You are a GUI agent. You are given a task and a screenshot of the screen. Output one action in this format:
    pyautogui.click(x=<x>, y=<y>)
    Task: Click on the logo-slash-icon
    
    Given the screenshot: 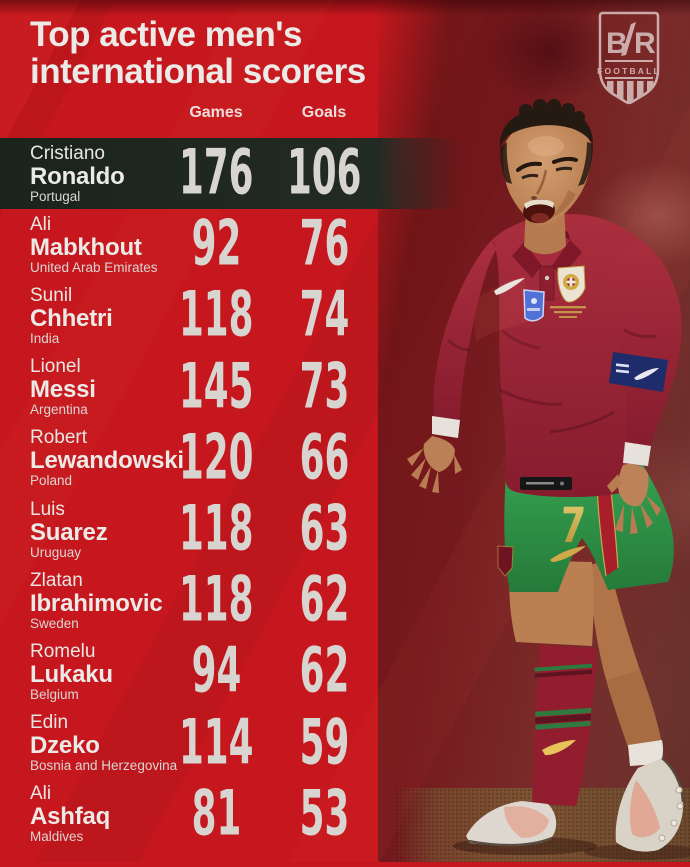 What is the action you would take?
    pyautogui.click(x=628, y=39)
    